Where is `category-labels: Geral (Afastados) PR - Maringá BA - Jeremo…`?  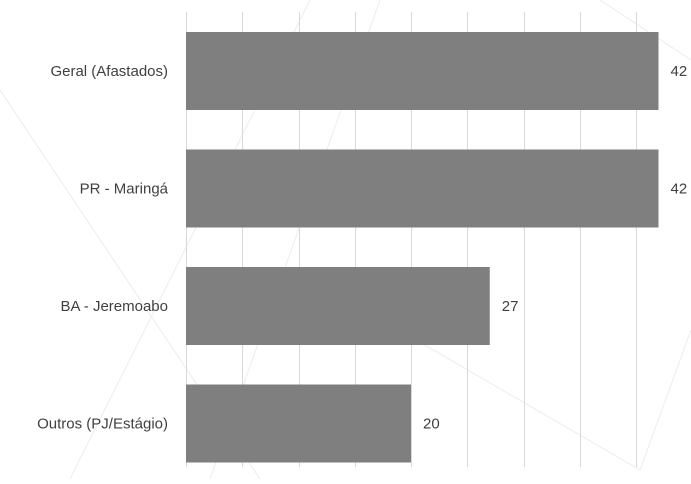 category-labels: Geral (Afastados) PR - Maringá BA - Jeremo… is located at coordinates (103, 248).